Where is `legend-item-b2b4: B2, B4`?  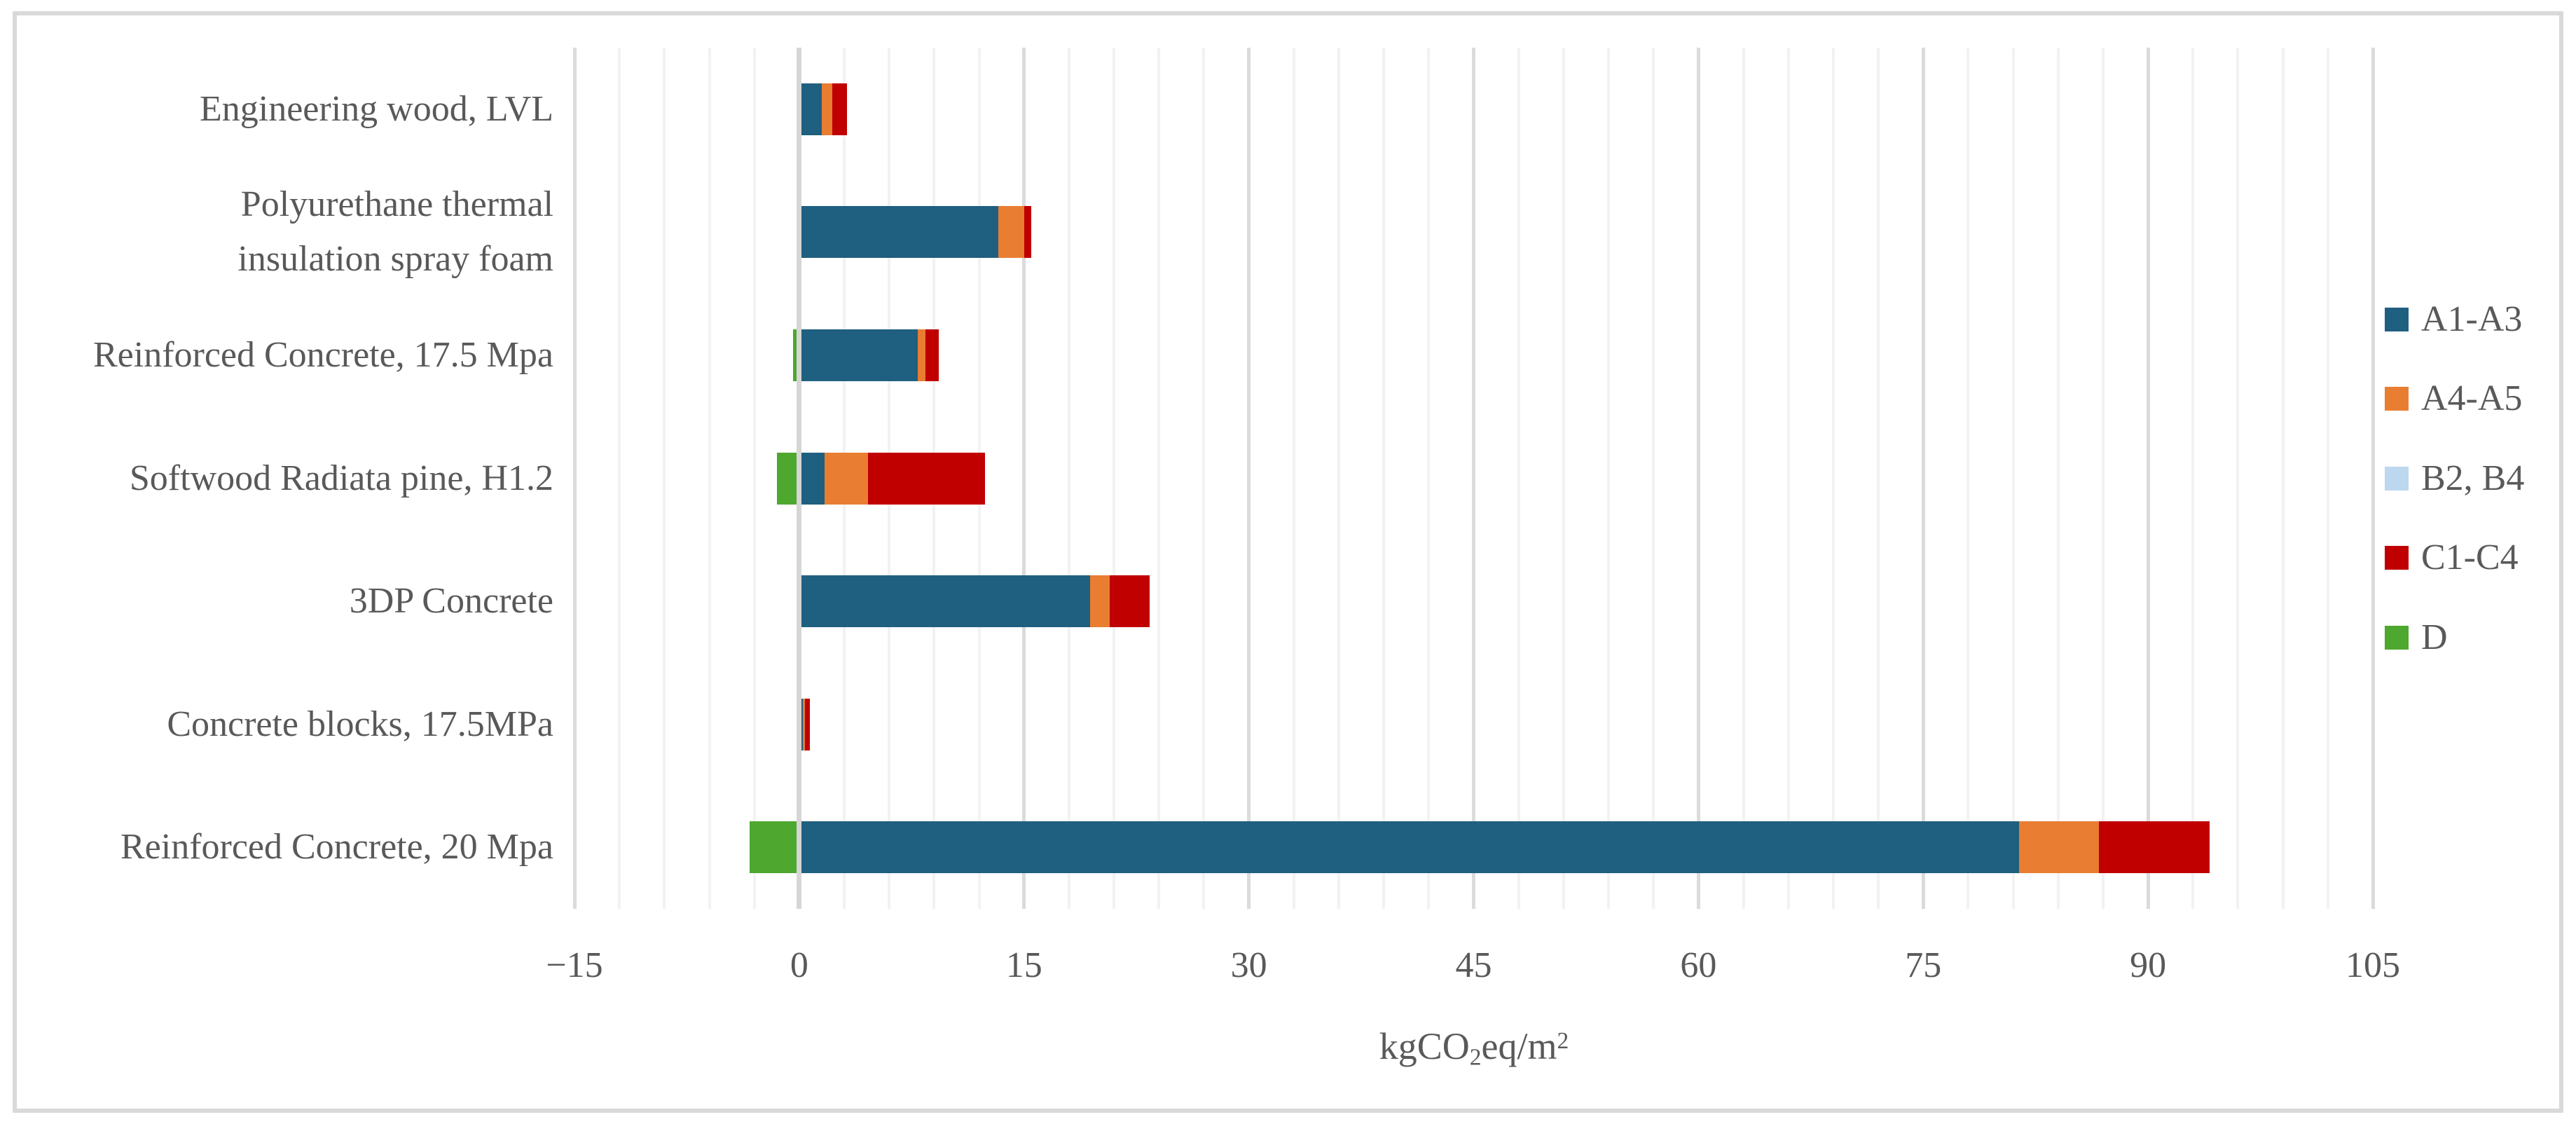 legend-item-b2b4: B2, B4 is located at coordinates (2454, 478).